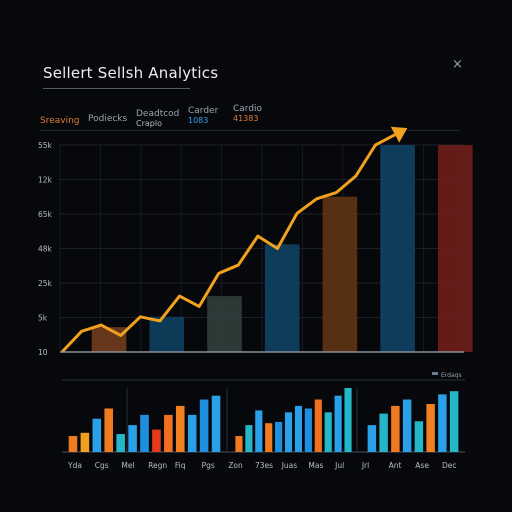  Describe the element at coordinates (45, 180) in the screenshot. I see `y-tick-label: 12k` at that location.